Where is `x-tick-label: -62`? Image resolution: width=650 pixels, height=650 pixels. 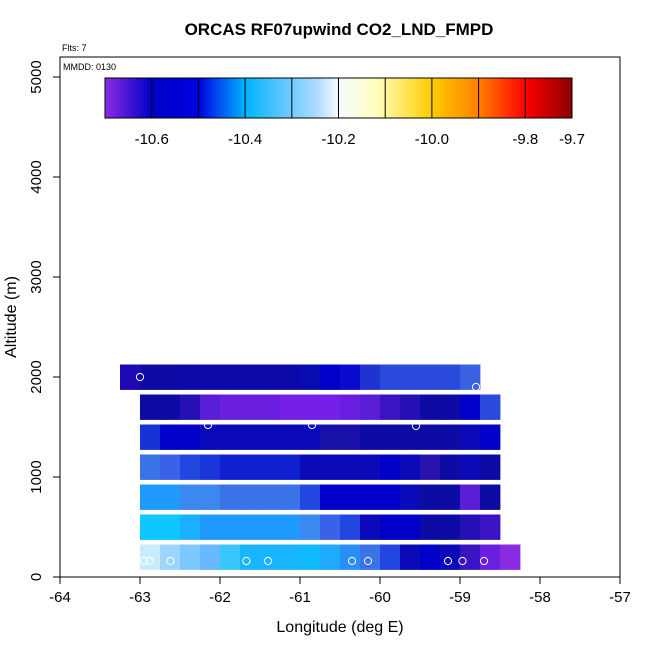 x-tick-label: -62 is located at coordinates (220, 597).